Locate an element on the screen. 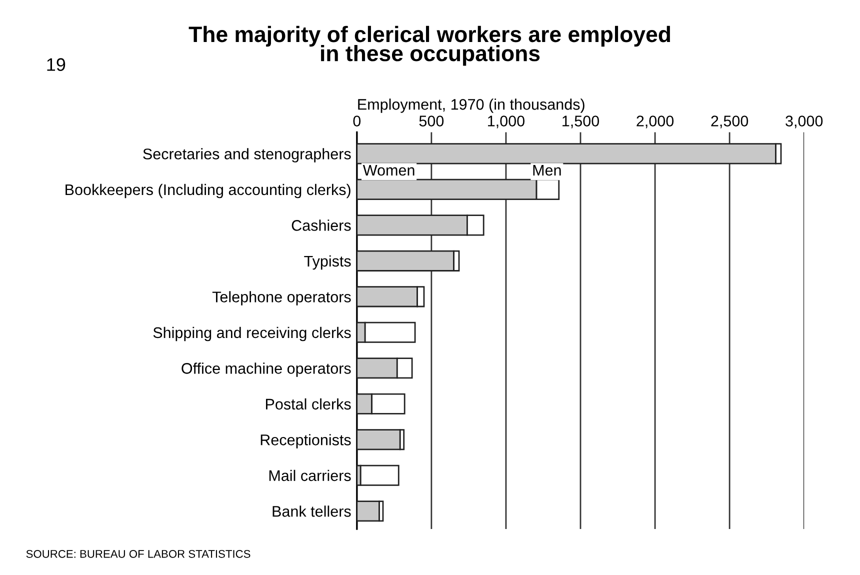 The width and height of the screenshot is (860, 575). y-tick-label: Office machine operators is located at coordinates (266, 369).